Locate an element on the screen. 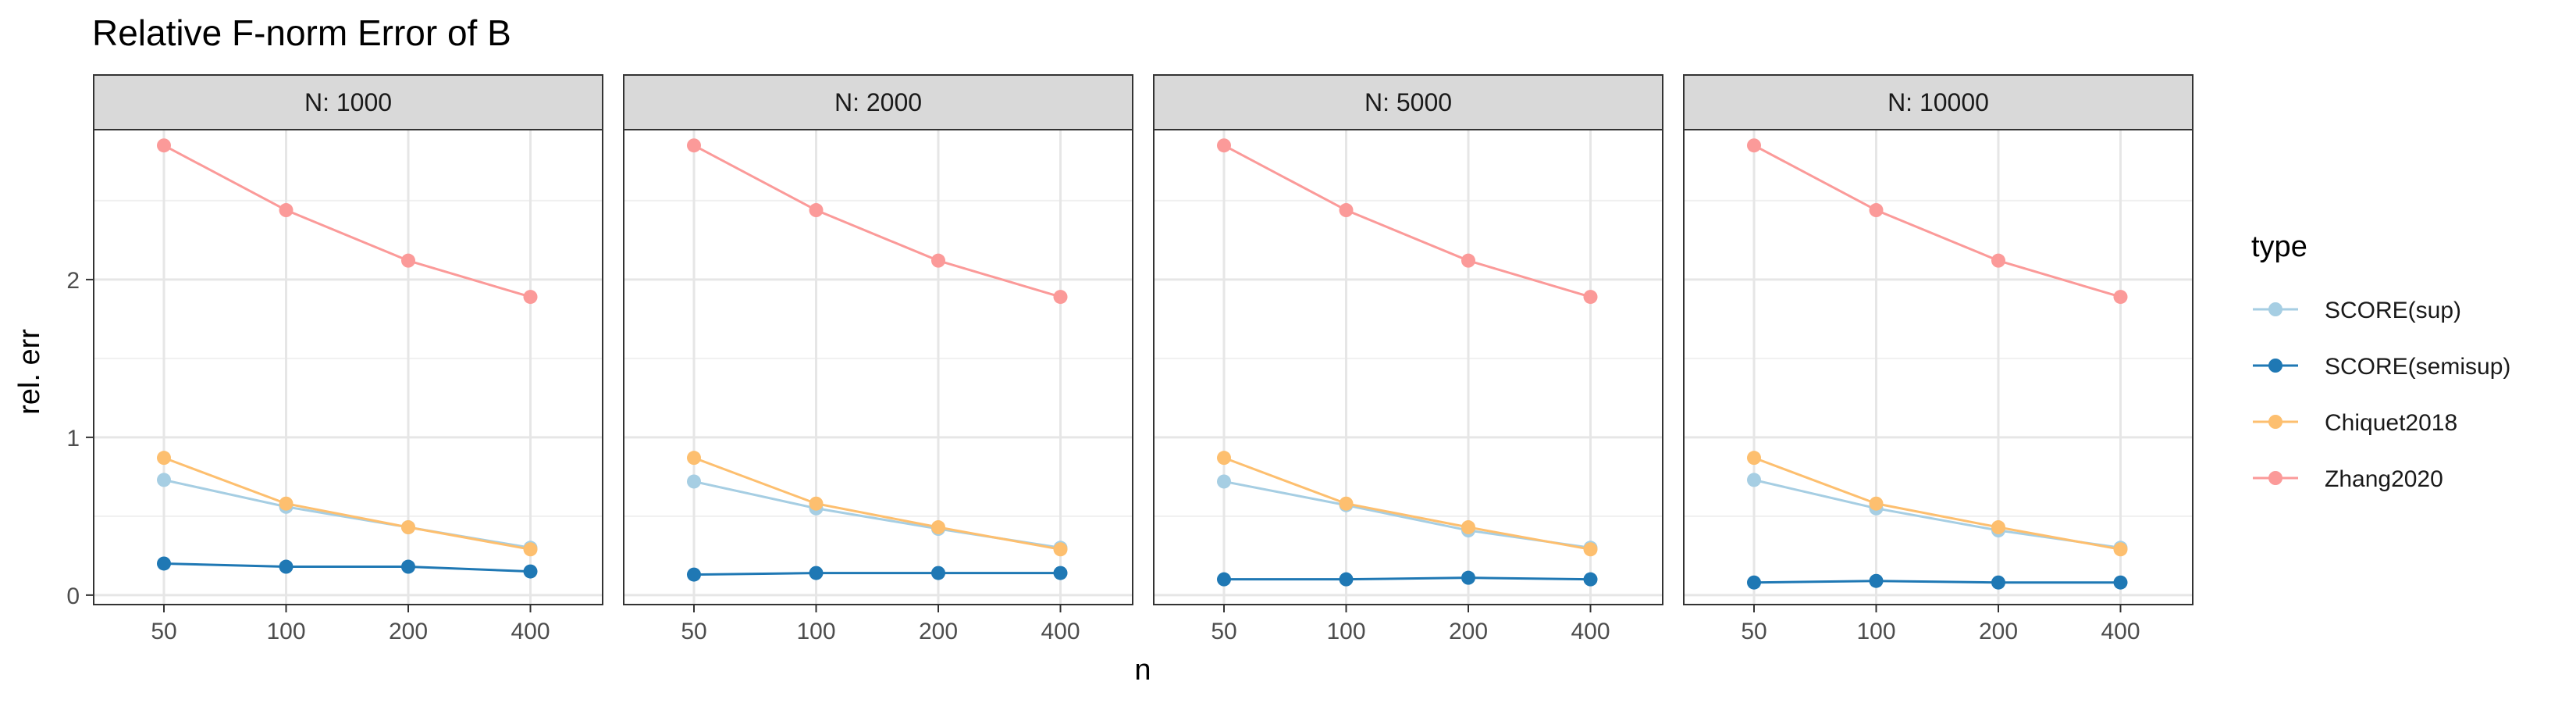  y-tick-label: 0 is located at coordinates (73, 596).